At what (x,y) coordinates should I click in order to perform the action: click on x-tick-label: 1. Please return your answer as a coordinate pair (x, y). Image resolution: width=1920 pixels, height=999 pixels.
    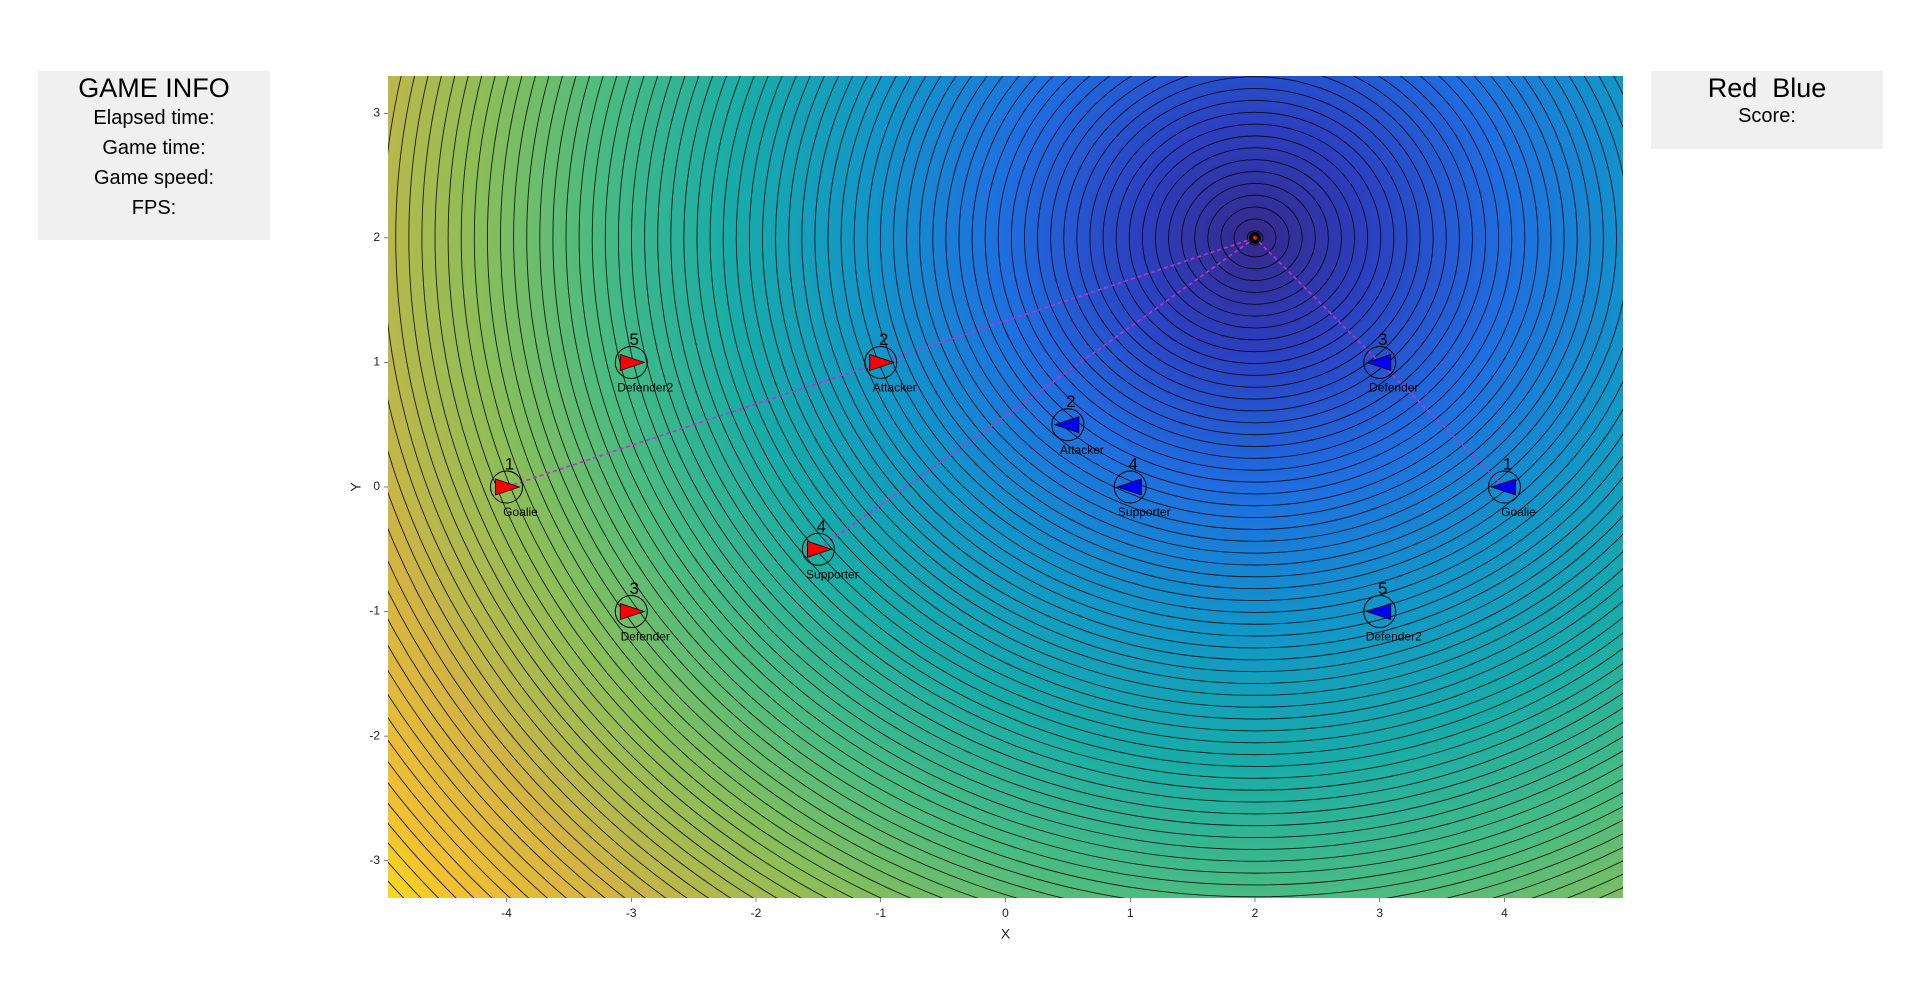
    Looking at the image, I should click on (1130, 913).